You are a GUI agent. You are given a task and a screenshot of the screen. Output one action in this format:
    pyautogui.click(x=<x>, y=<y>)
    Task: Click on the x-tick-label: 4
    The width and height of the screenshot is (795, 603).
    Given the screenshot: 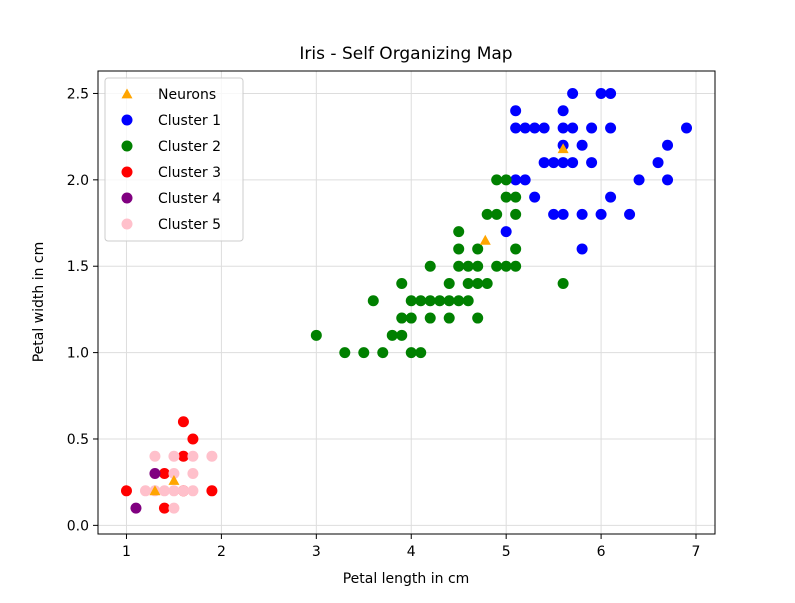 What is the action you would take?
    pyautogui.click(x=411, y=552)
    